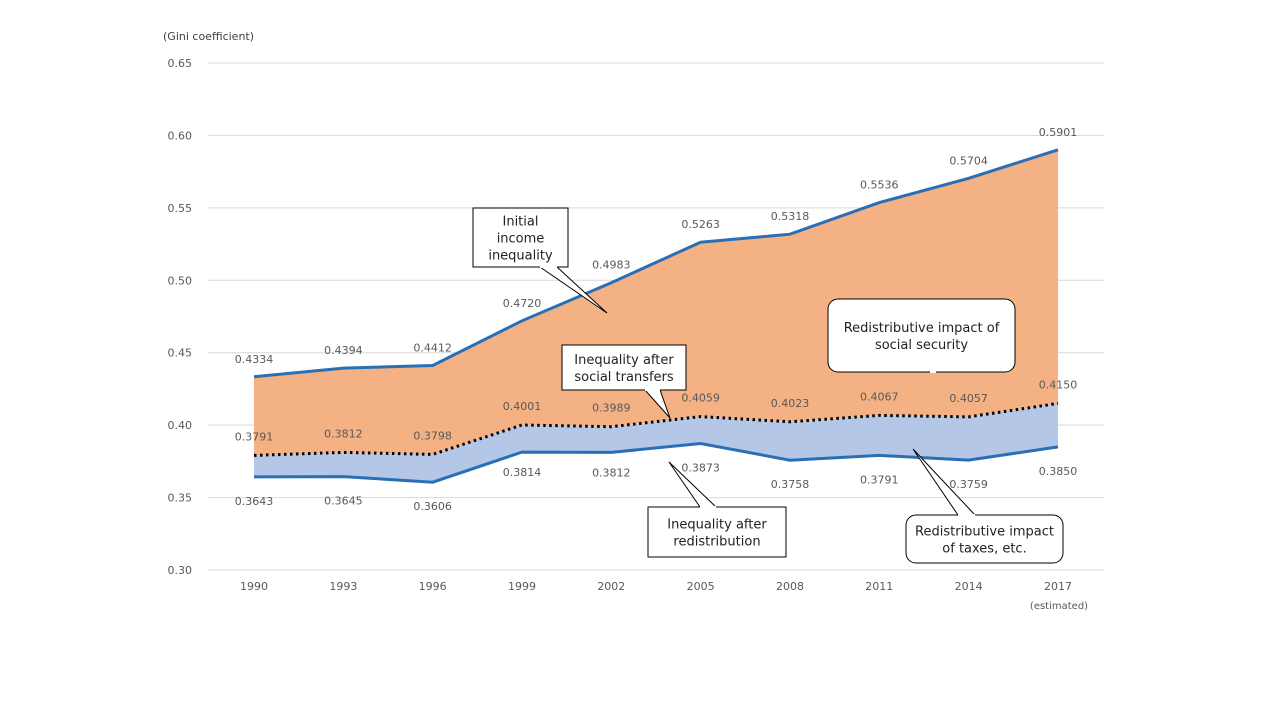  I want to click on y-tick-label: 0.30, so click(180, 570).